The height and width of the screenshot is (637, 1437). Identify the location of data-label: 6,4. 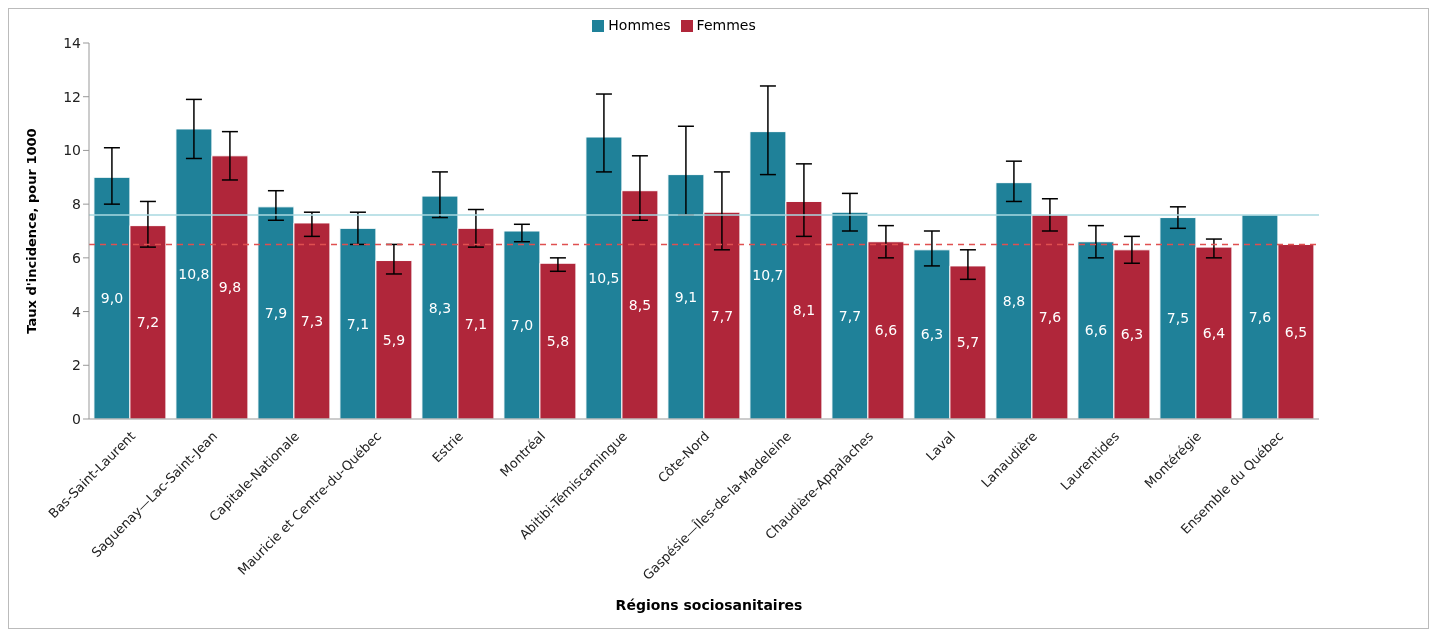
(1214, 333).